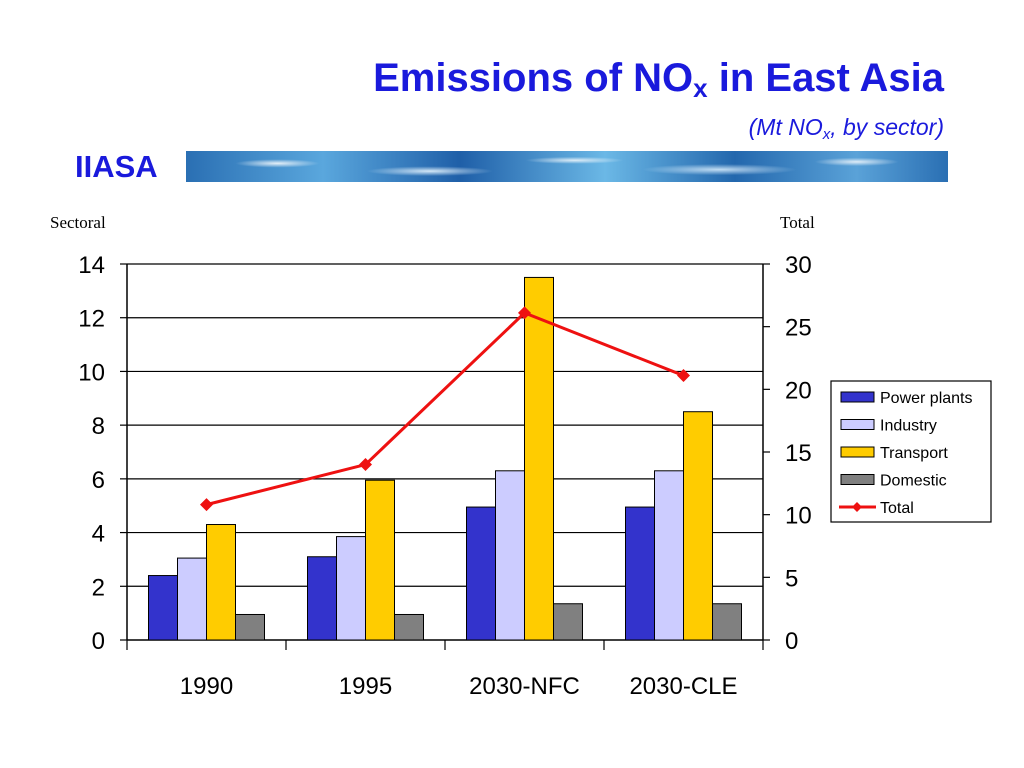 The image size is (1024, 768). What do you see at coordinates (700, 88) in the screenshot?
I see `title-subscript: x` at bounding box center [700, 88].